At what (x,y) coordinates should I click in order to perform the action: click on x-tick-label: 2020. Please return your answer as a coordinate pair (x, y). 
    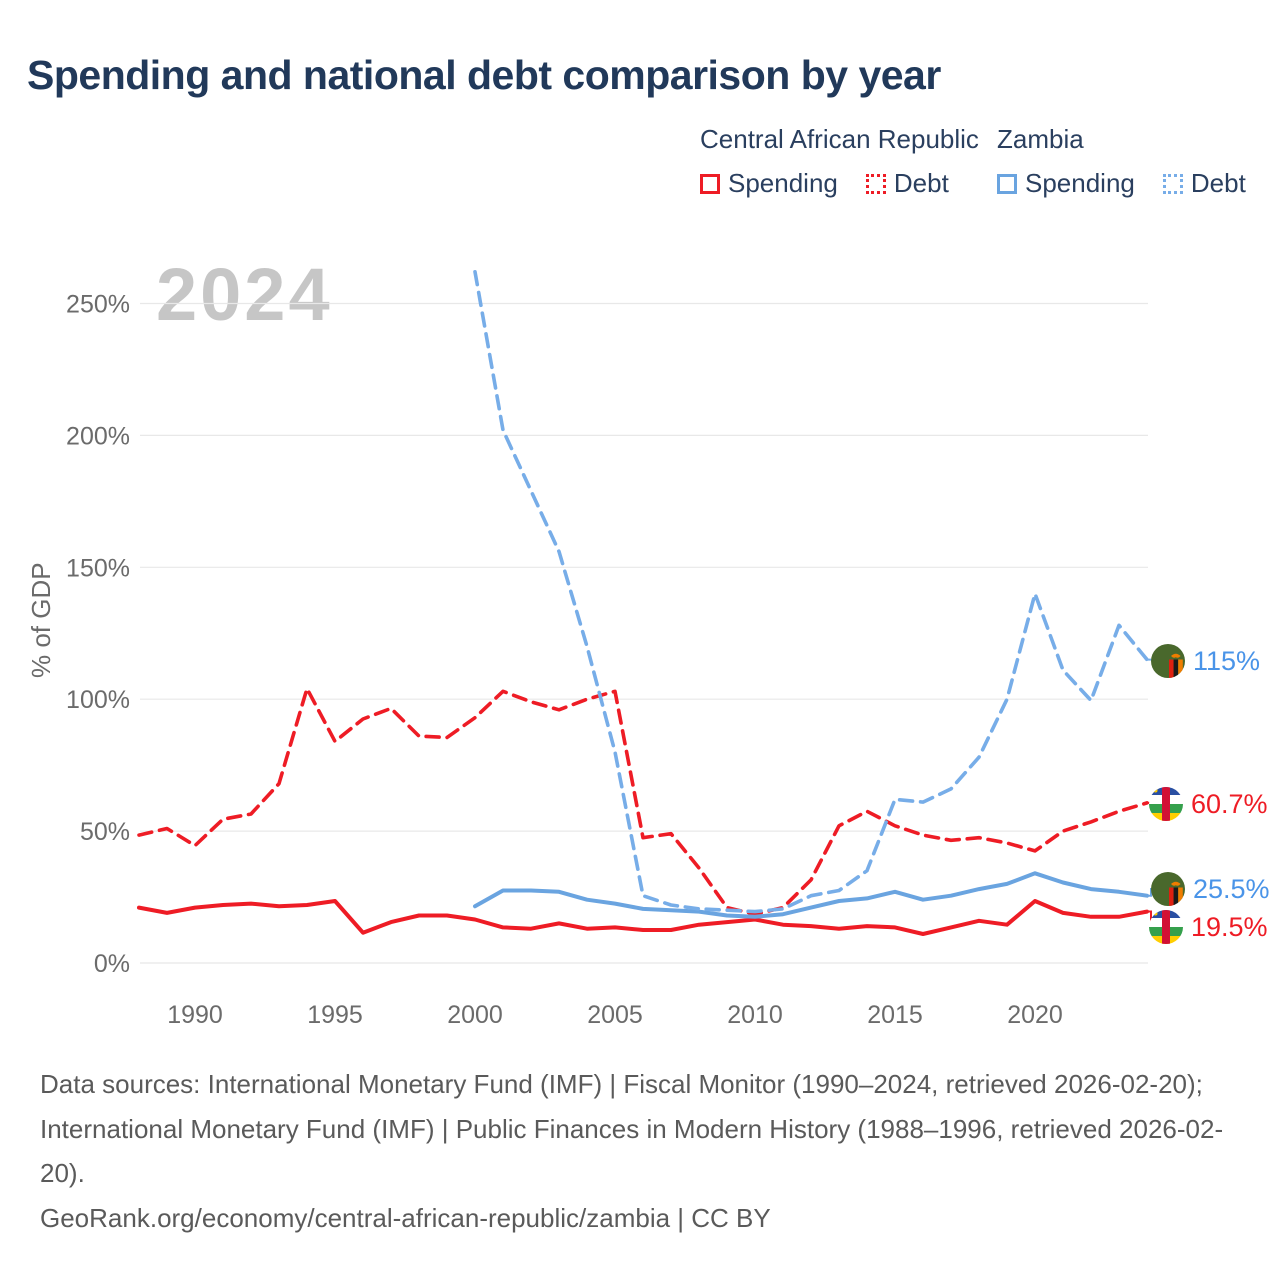
    Looking at the image, I should click on (1035, 1015).